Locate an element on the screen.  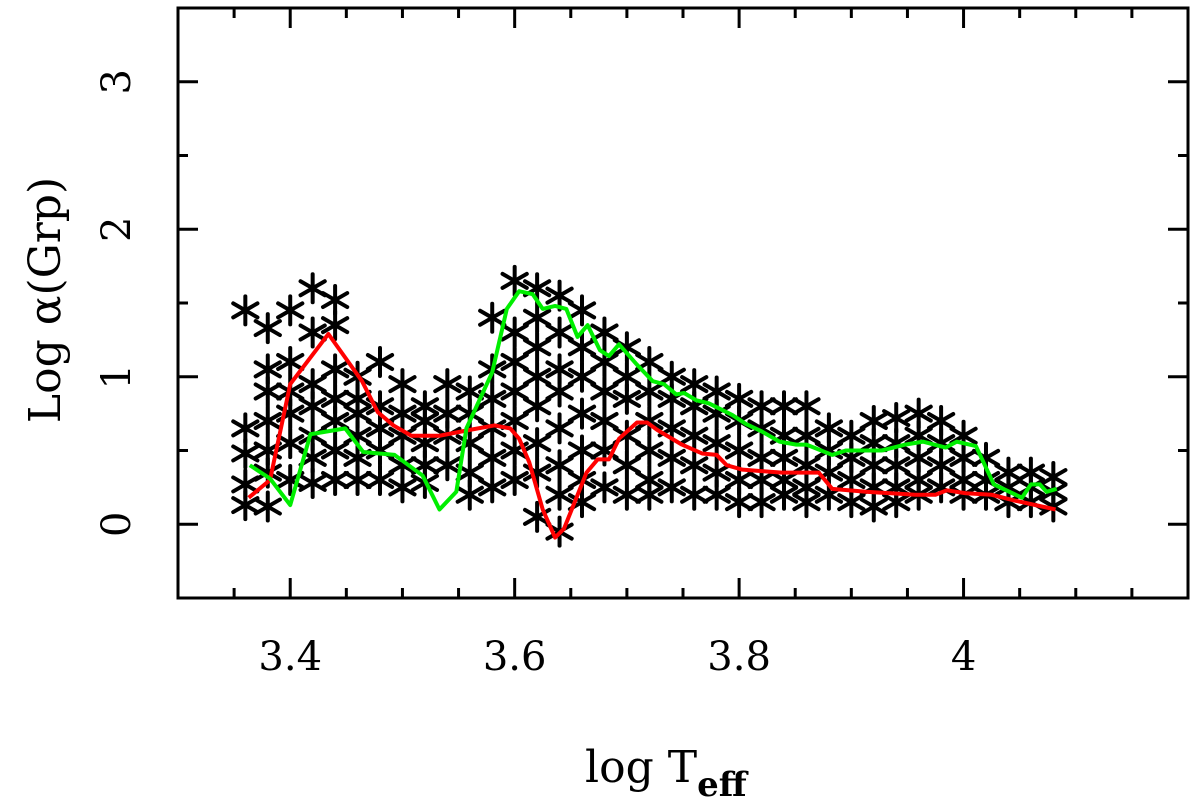
x-axis-label: log Teff is located at coordinates (667, 773).